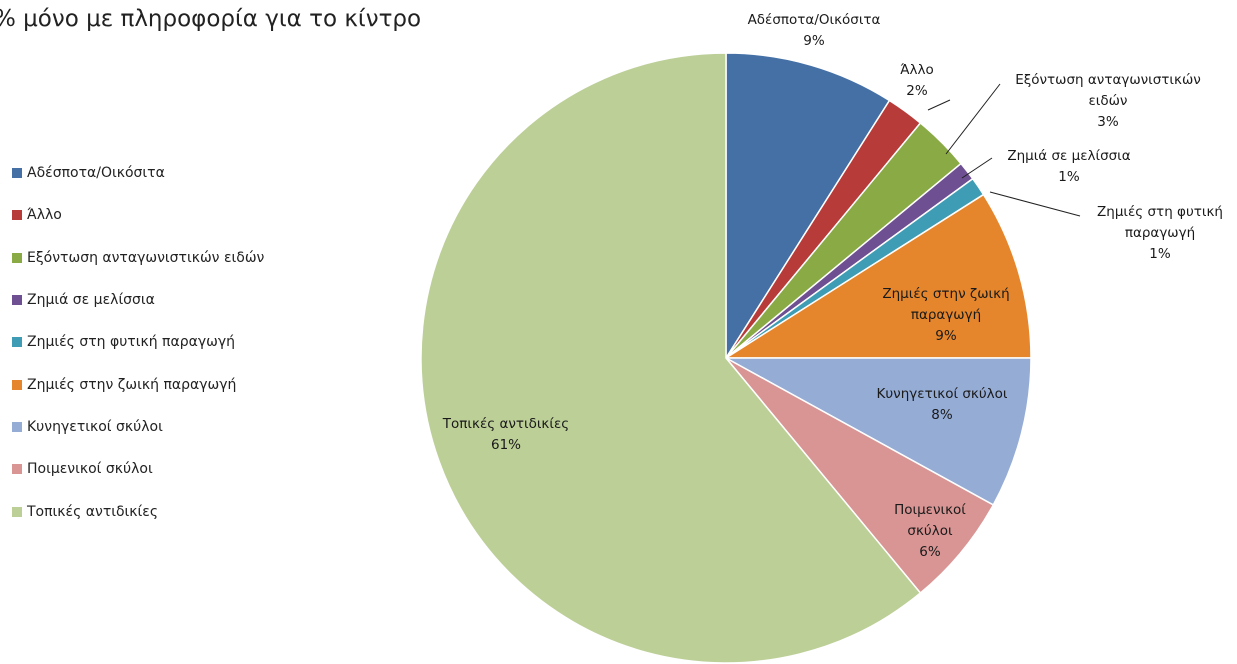 This screenshot has height=664, width=1237. I want to click on data-label-1-line-2: 9%, so click(814, 41).